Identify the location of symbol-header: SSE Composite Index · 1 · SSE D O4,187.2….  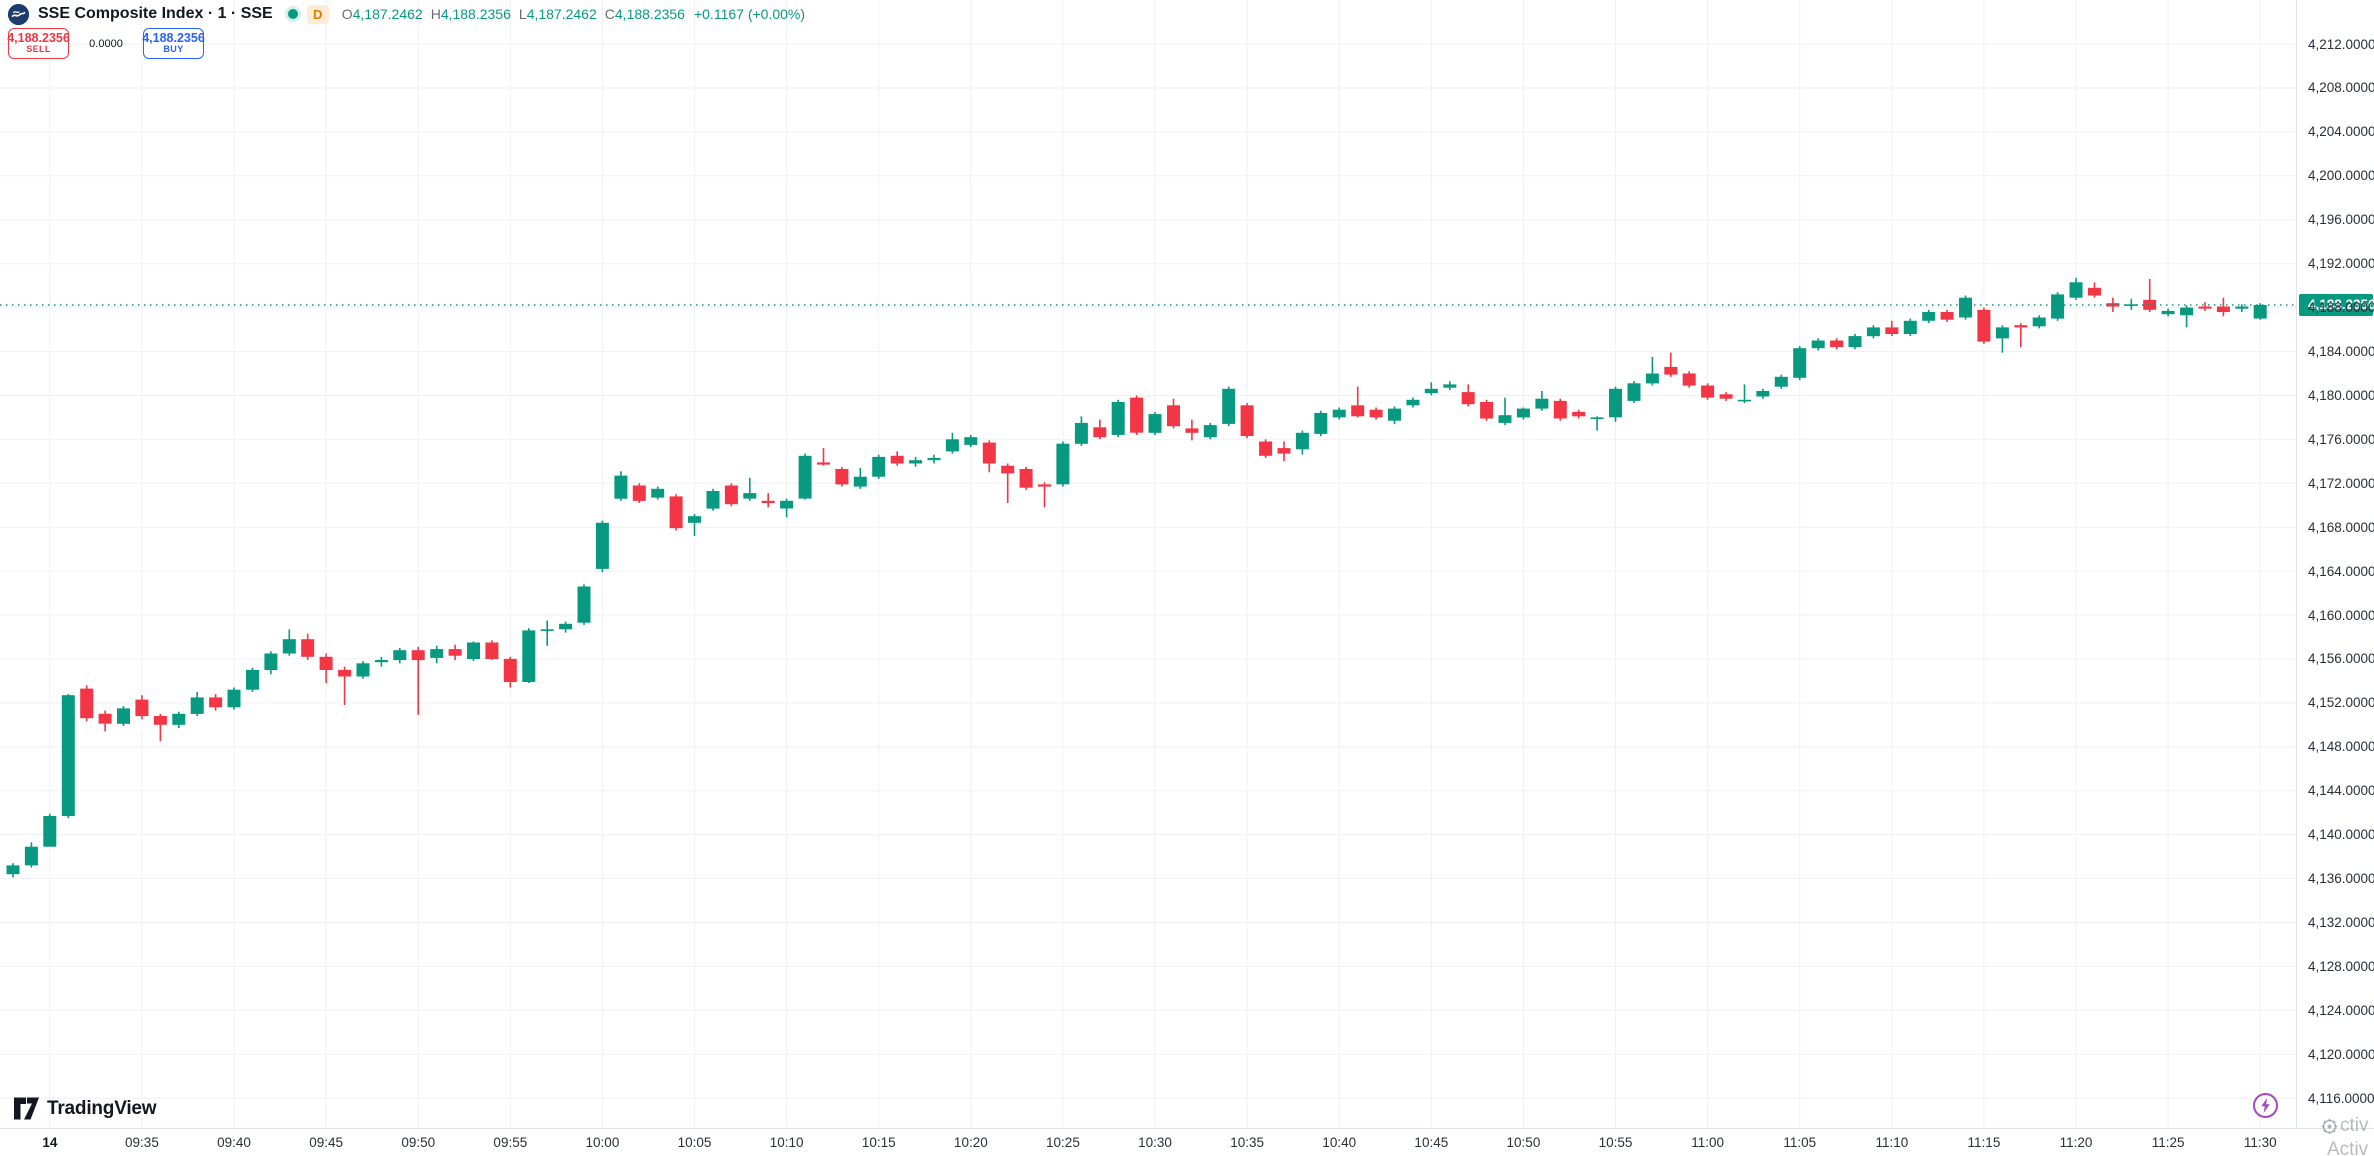
(406, 14).